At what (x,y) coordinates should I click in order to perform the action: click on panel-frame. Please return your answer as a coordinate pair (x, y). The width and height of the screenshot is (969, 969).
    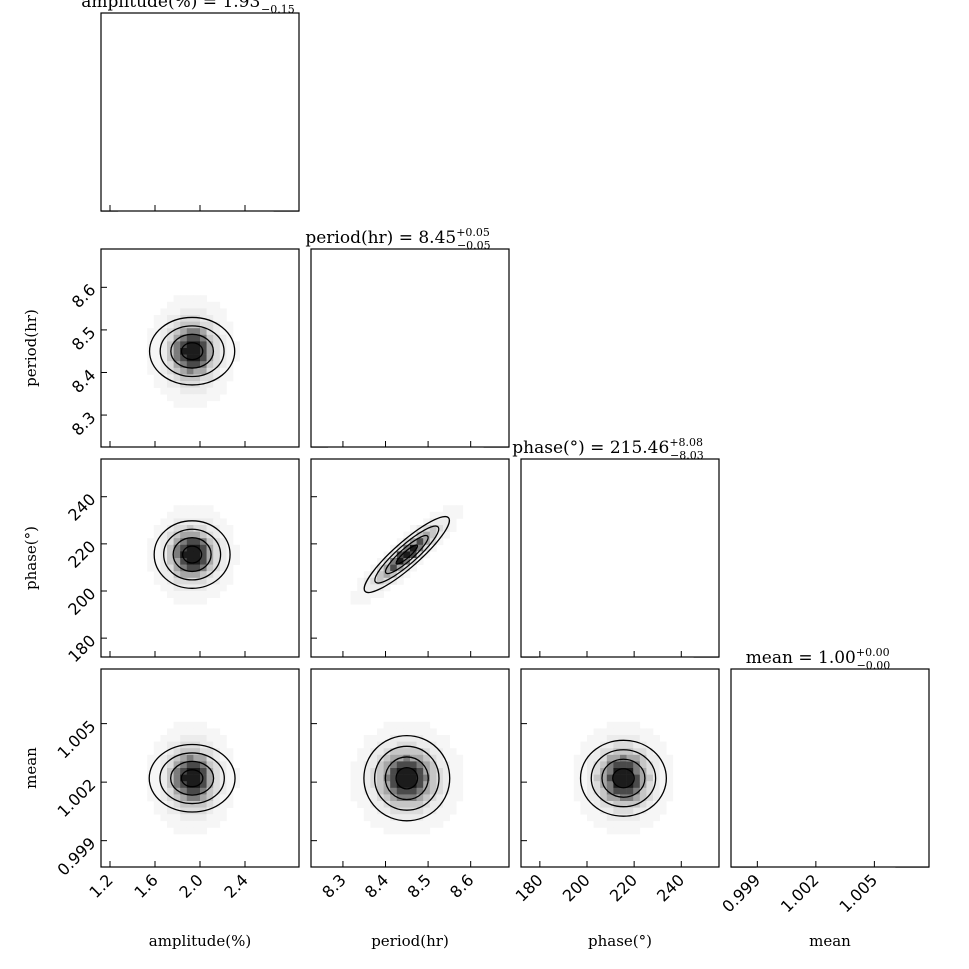
    Looking at the image, I should click on (410, 348).